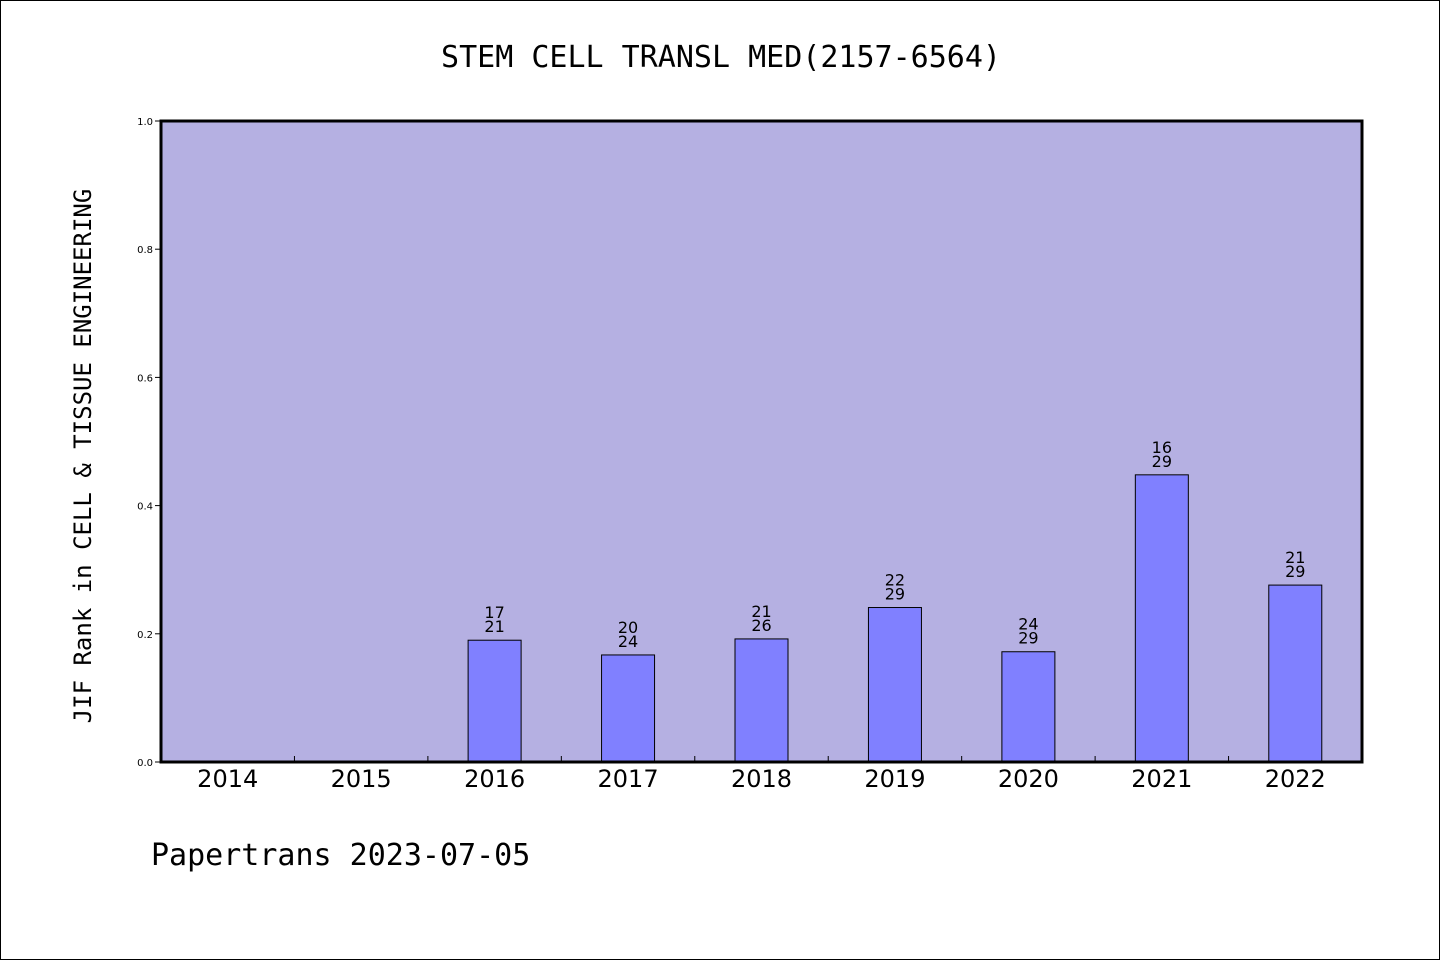 This screenshot has width=1440, height=960. I want to click on x-tick-label: 2019, so click(894, 779).